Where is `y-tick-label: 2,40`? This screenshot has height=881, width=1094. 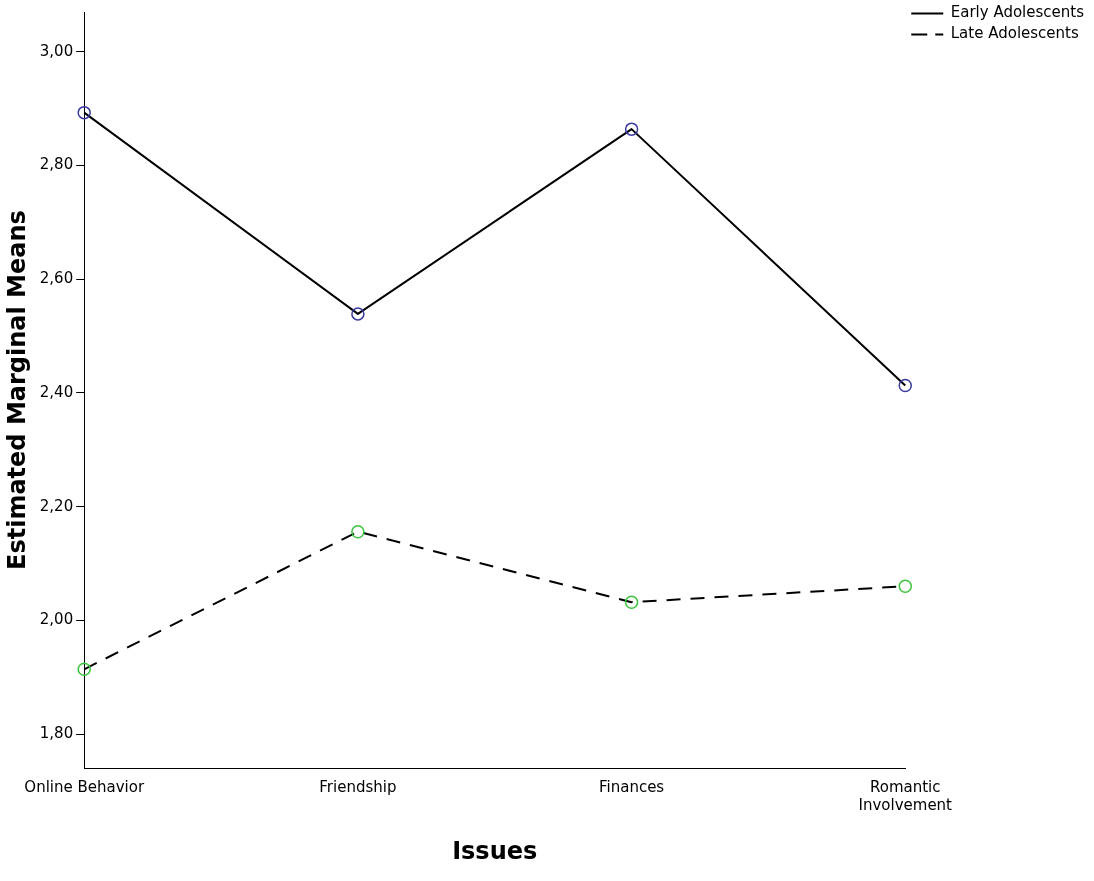 y-tick-label: 2,40 is located at coordinates (56, 391).